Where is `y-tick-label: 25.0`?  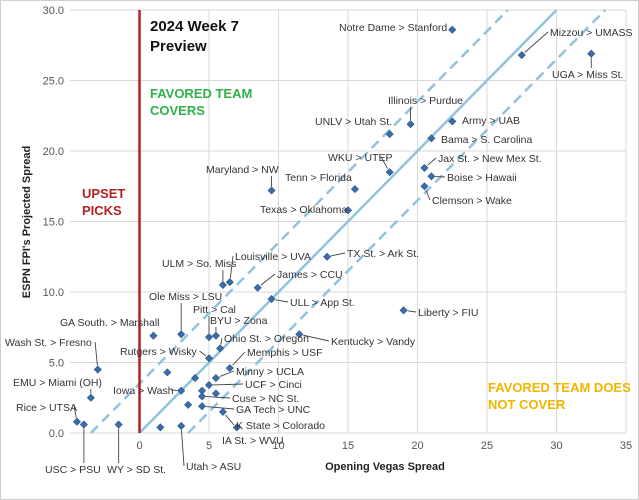 y-tick-label: 25.0 is located at coordinates (53, 82).